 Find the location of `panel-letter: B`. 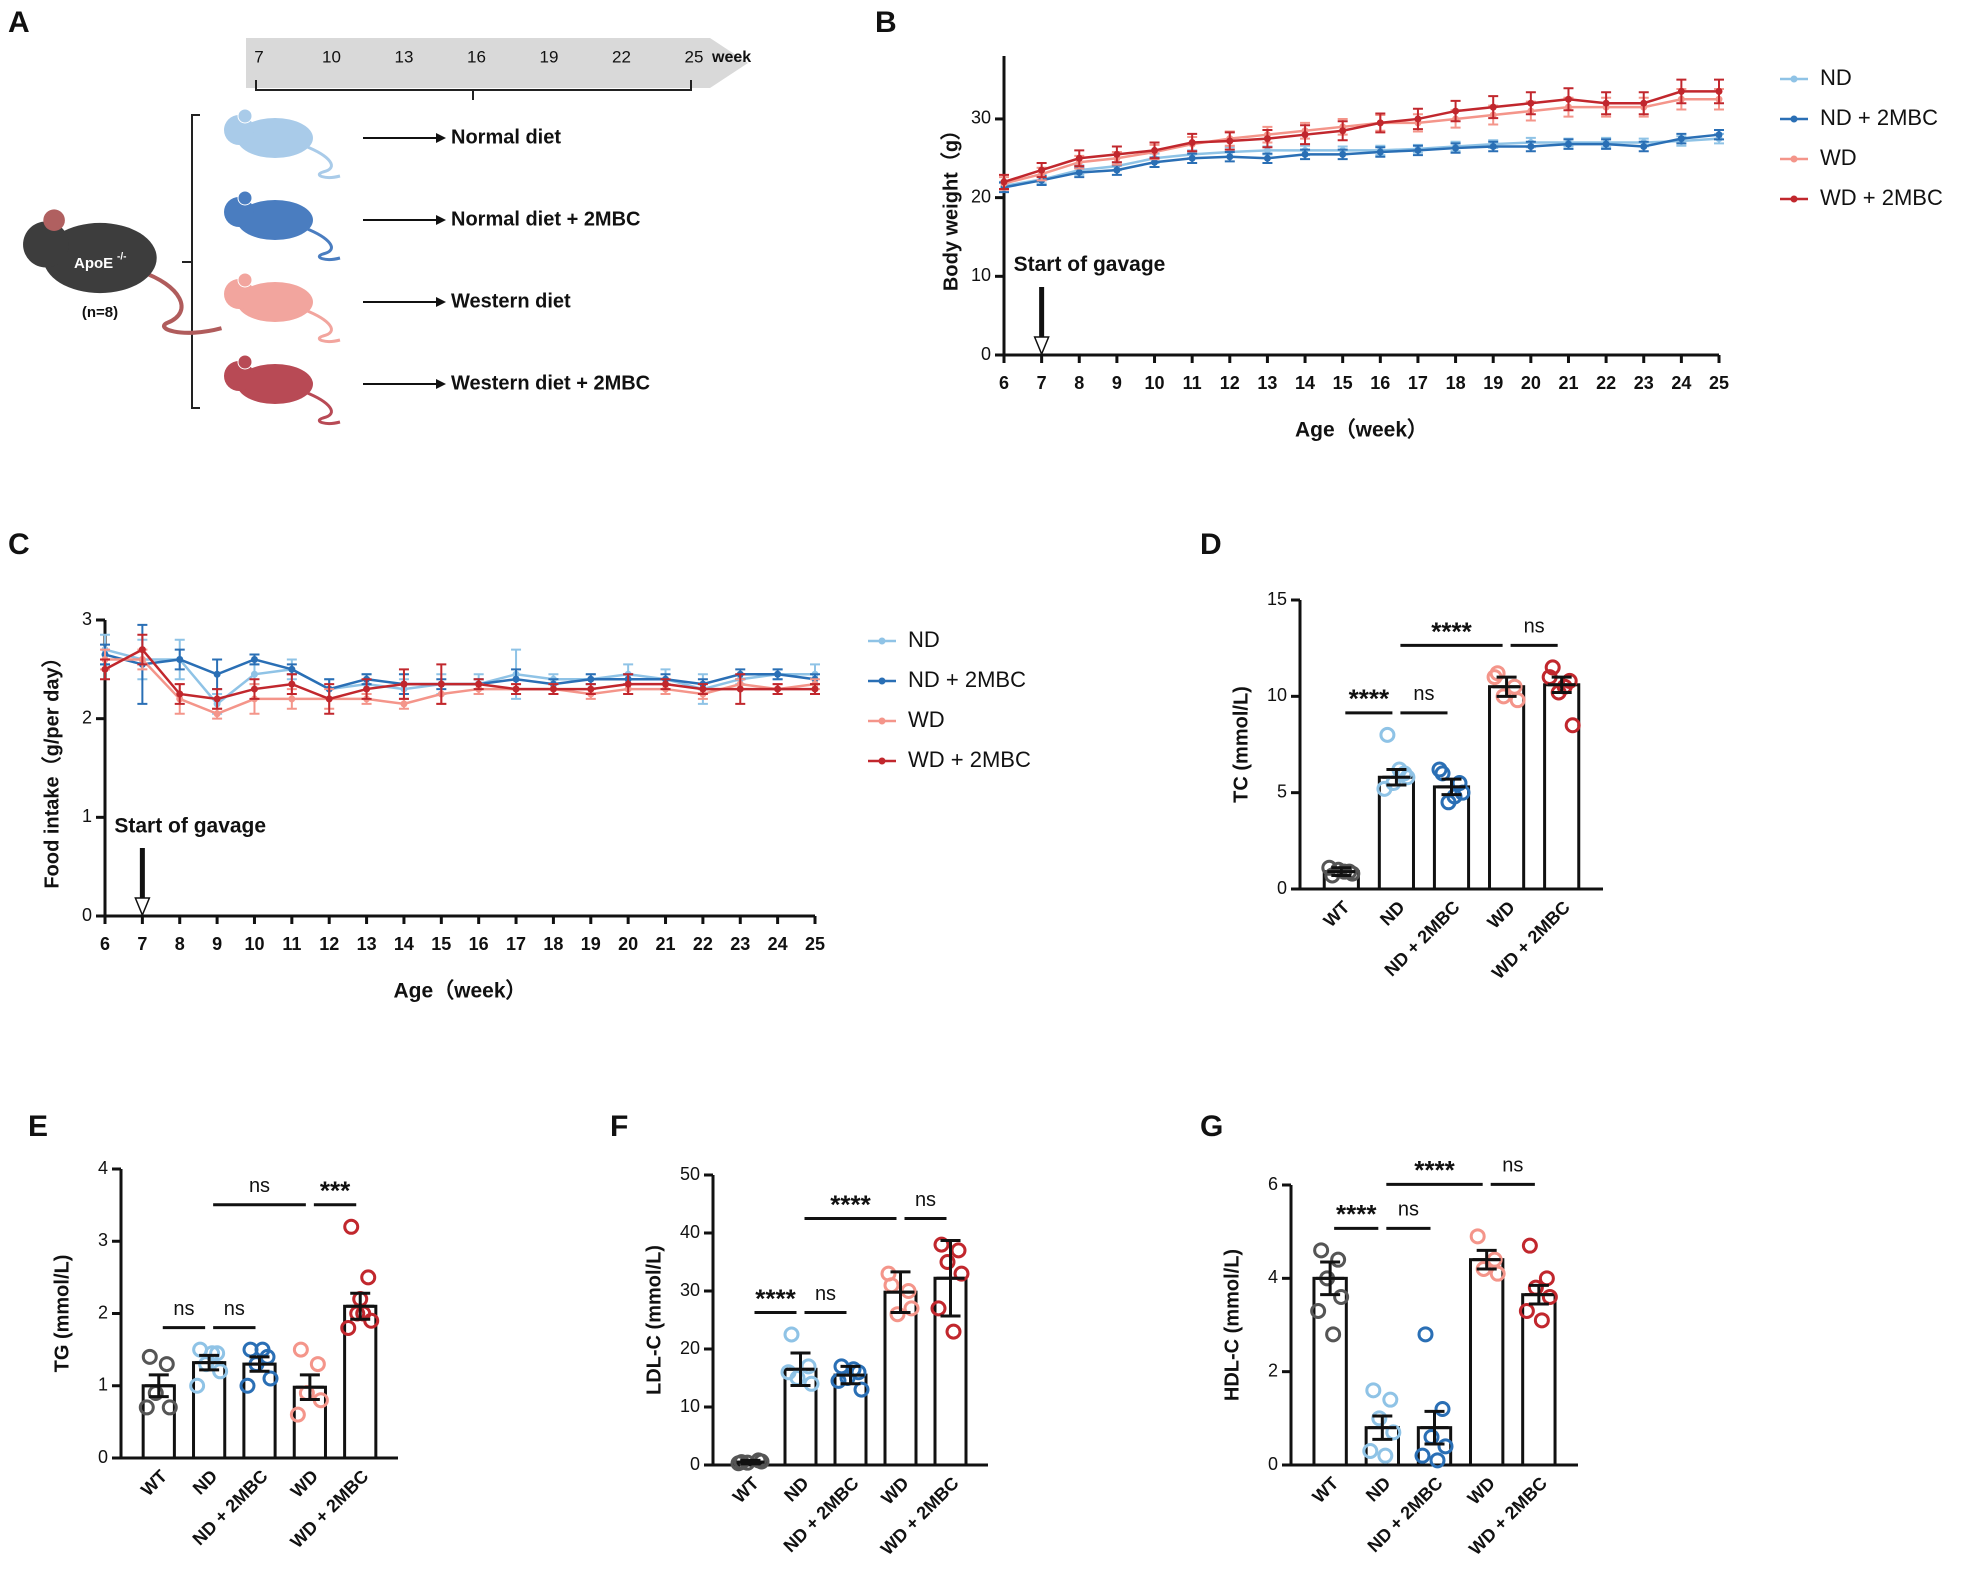

panel-letter: B is located at coordinates (886, 22).